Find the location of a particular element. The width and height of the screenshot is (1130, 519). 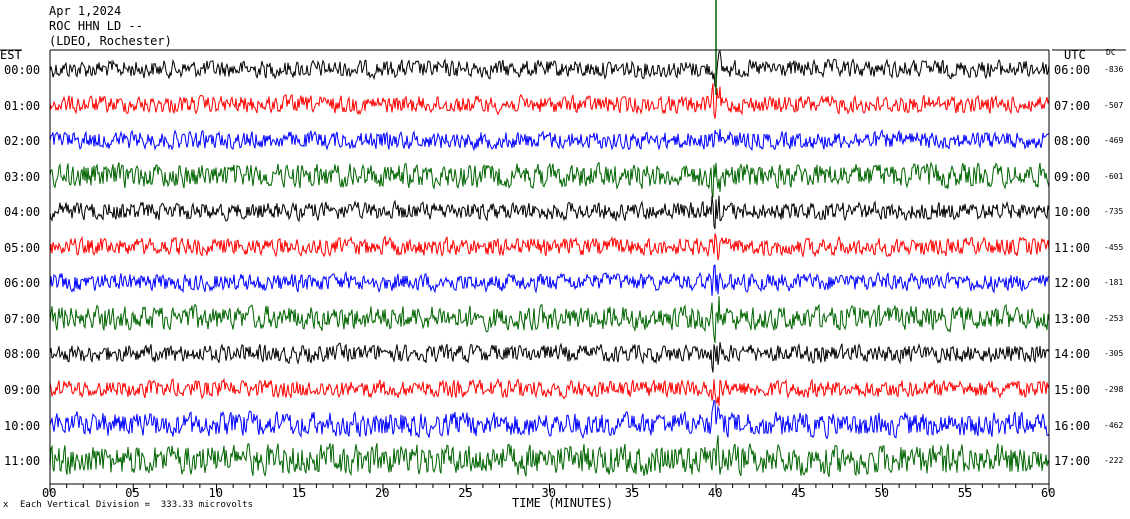

utc-hour-label: 11:00 is located at coordinates (1072, 247).